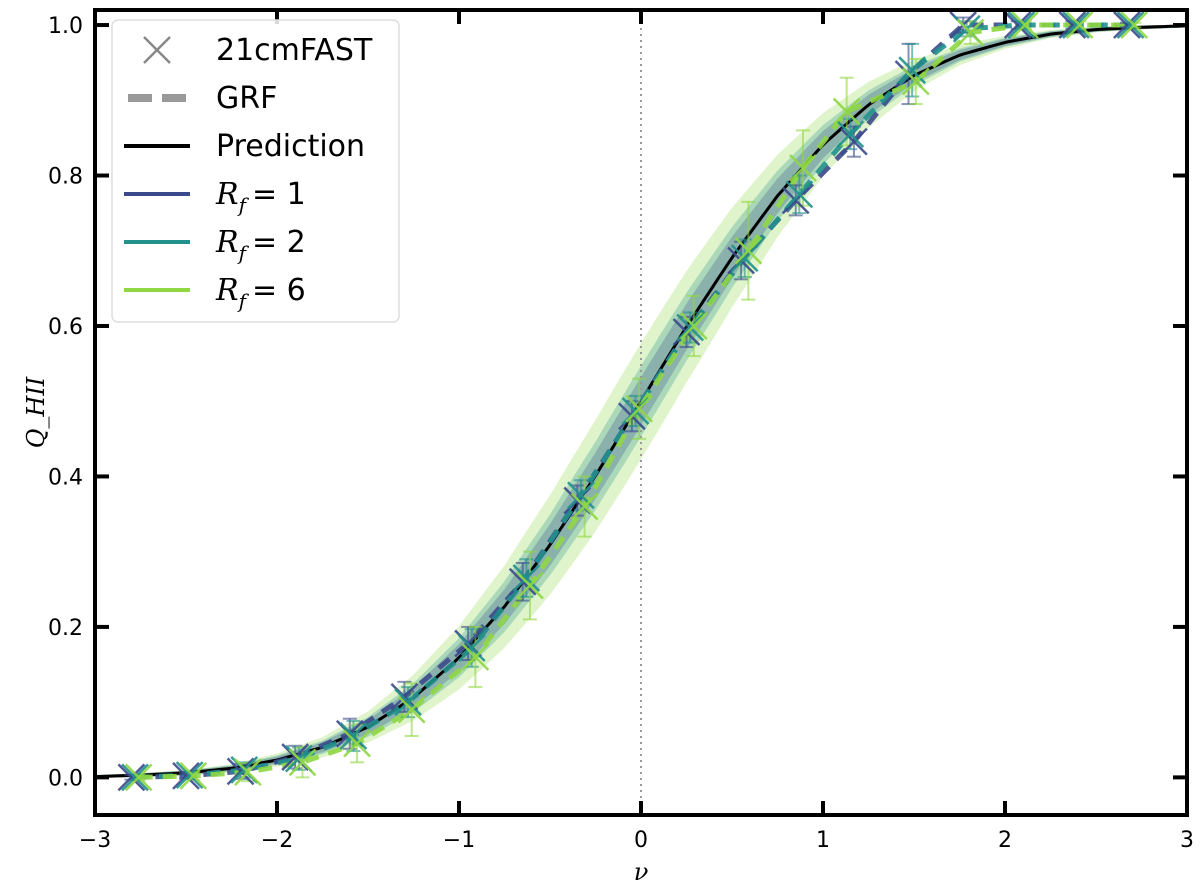  I want to click on y-tick-label-3: 0.6, so click(65, 327).